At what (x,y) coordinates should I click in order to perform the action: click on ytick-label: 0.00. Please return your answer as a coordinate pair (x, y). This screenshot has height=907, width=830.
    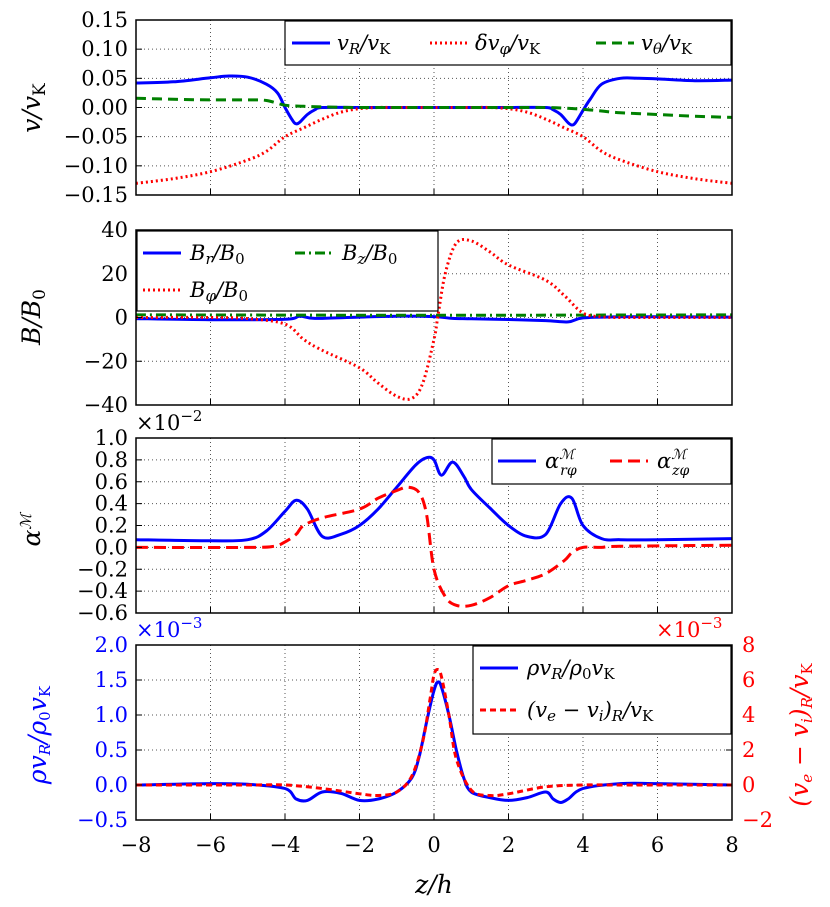
    Looking at the image, I should click on (104, 108).